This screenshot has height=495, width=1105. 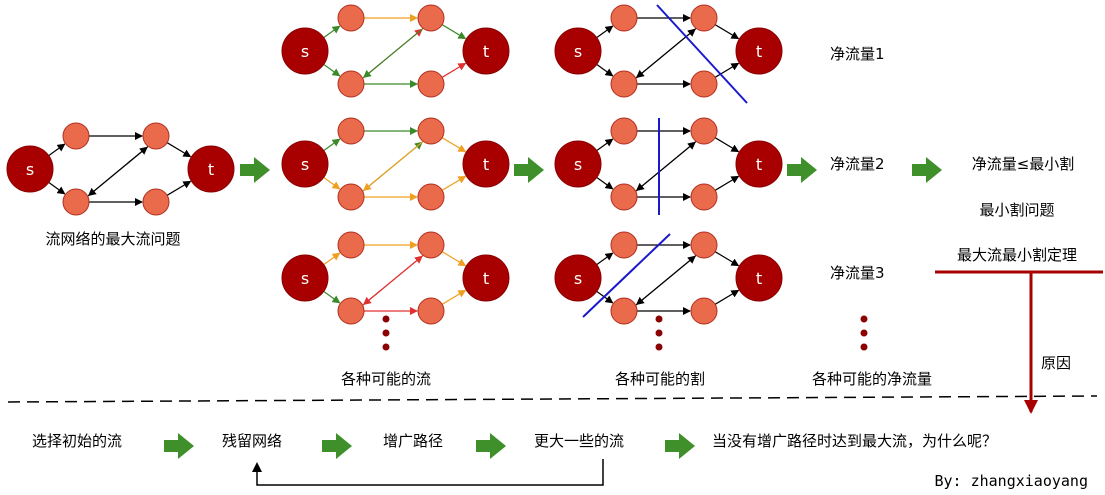 I want to click on step-larger-flow: 更大一些的流, so click(x=579, y=441).